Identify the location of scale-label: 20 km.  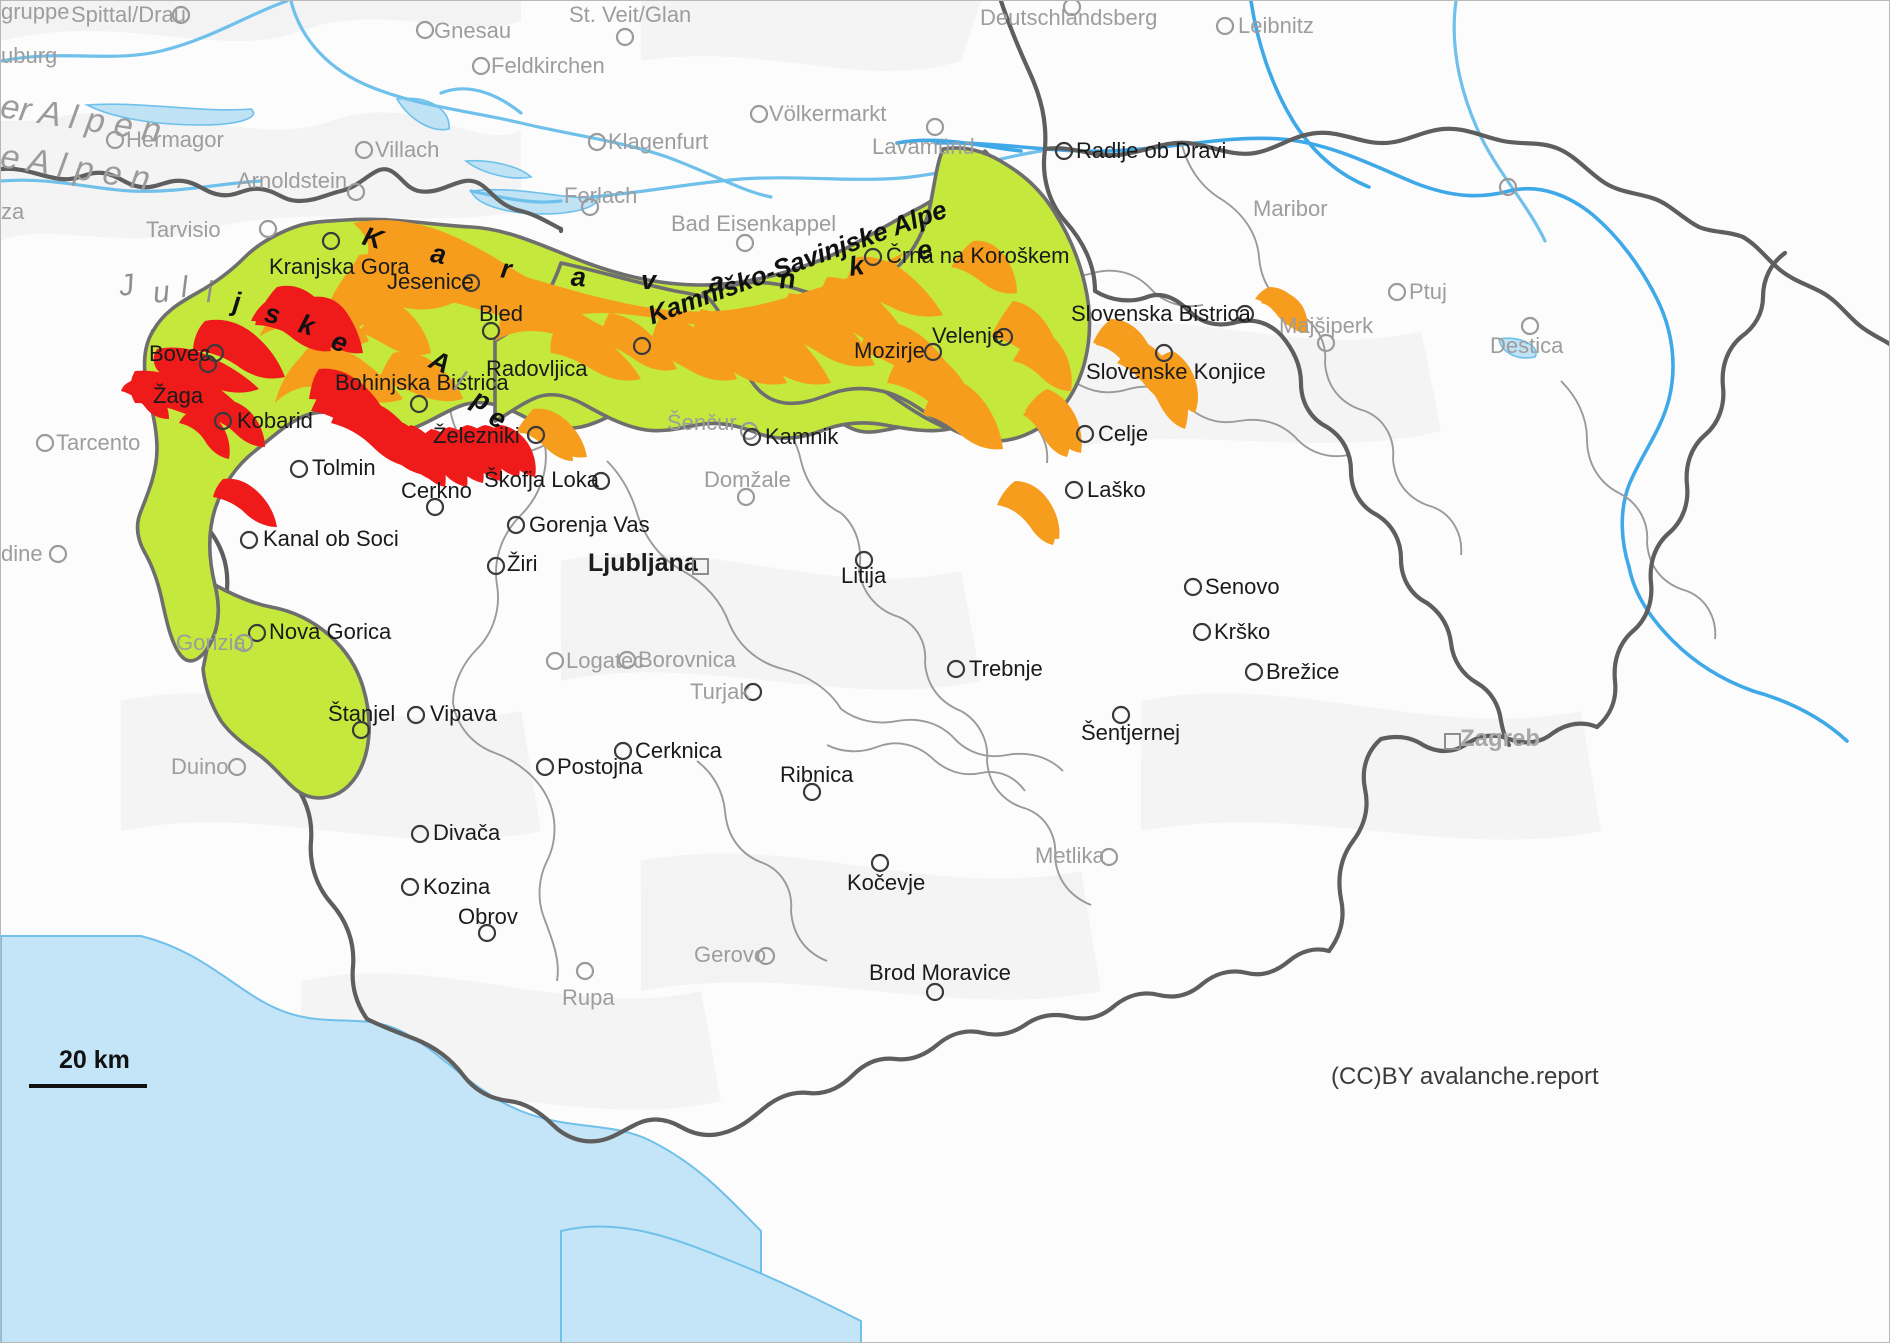
(94, 1060).